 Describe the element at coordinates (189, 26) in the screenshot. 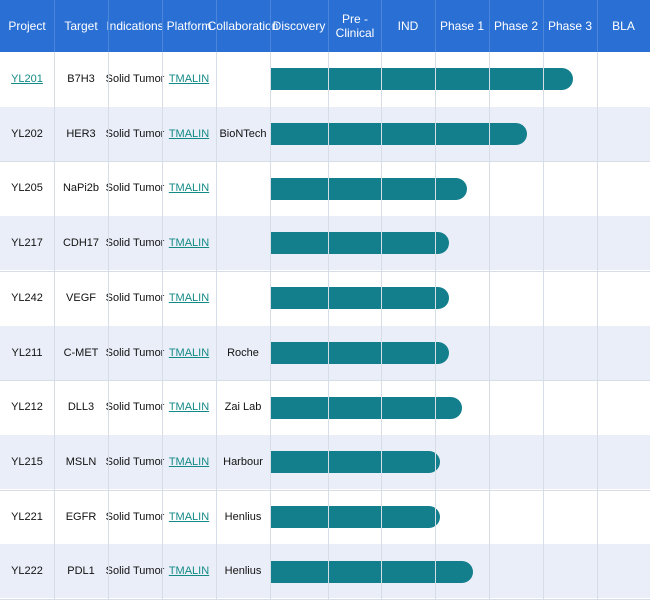

I see `header-platform: Platform` at that location.